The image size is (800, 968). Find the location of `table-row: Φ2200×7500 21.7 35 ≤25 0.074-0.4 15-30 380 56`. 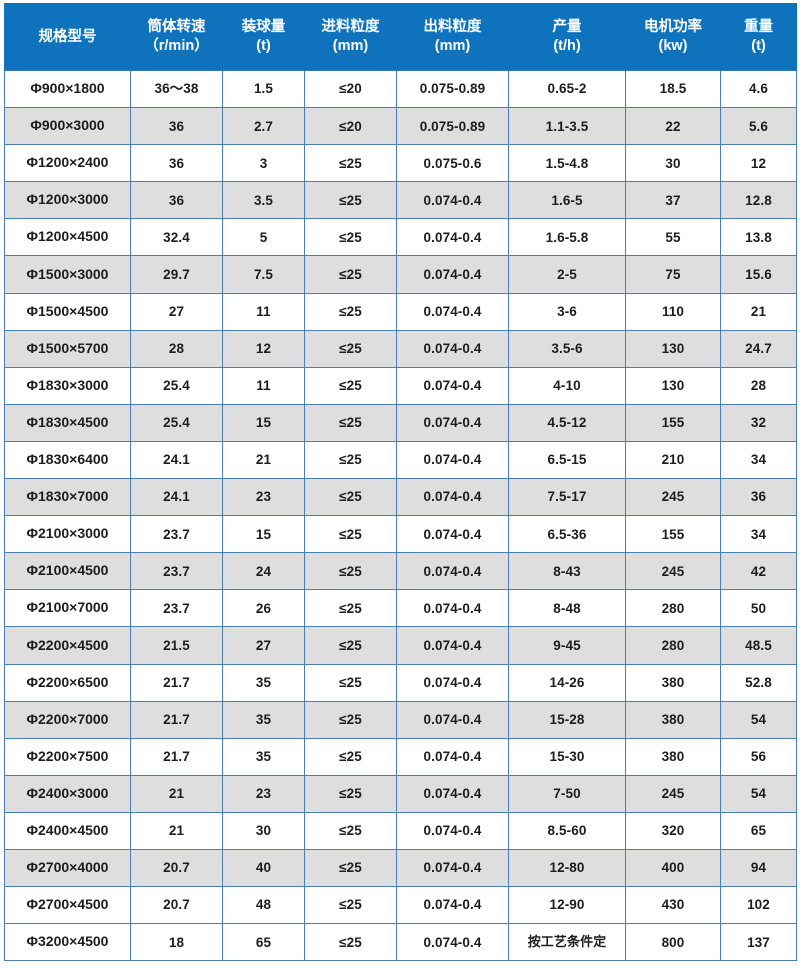

table-row: Φ2200×7500 21.7 35 ≤25 0.074-0.4 15-30 380 56 is located at coordinates (400, 756).